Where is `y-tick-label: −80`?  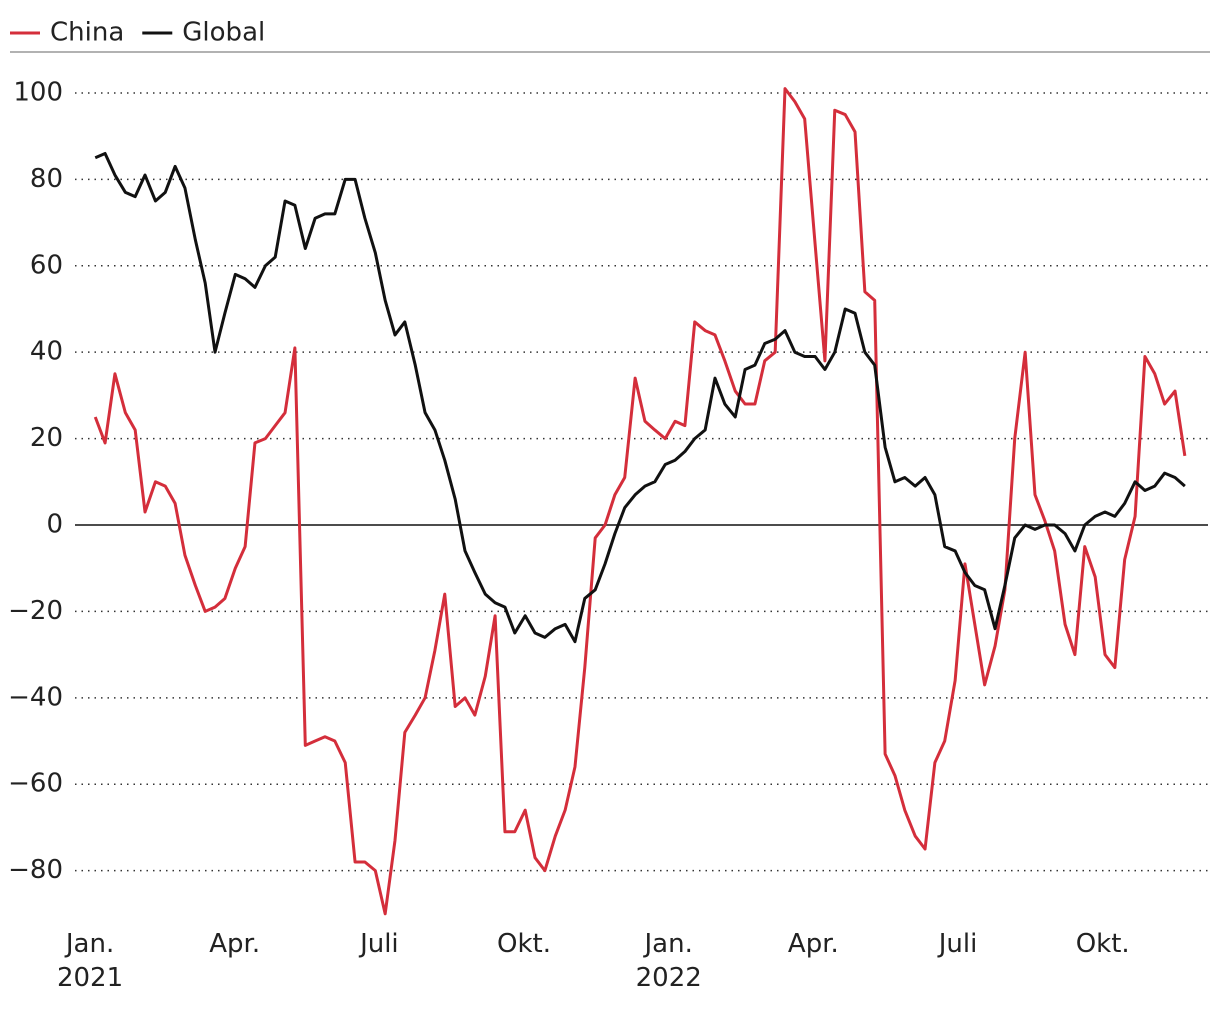
y-tick-label: −80 is located at coordinates (35, 870).